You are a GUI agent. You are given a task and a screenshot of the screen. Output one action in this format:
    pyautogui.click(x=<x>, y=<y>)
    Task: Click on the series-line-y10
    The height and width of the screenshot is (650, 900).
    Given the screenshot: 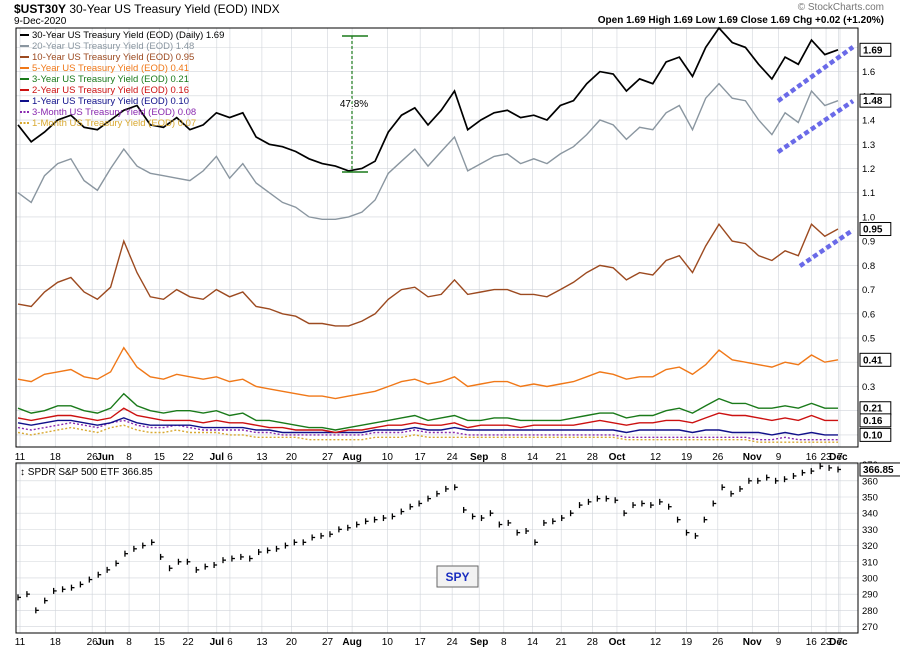 What is the action you would take?
    pyautogui.click(x=428, y=274)
    